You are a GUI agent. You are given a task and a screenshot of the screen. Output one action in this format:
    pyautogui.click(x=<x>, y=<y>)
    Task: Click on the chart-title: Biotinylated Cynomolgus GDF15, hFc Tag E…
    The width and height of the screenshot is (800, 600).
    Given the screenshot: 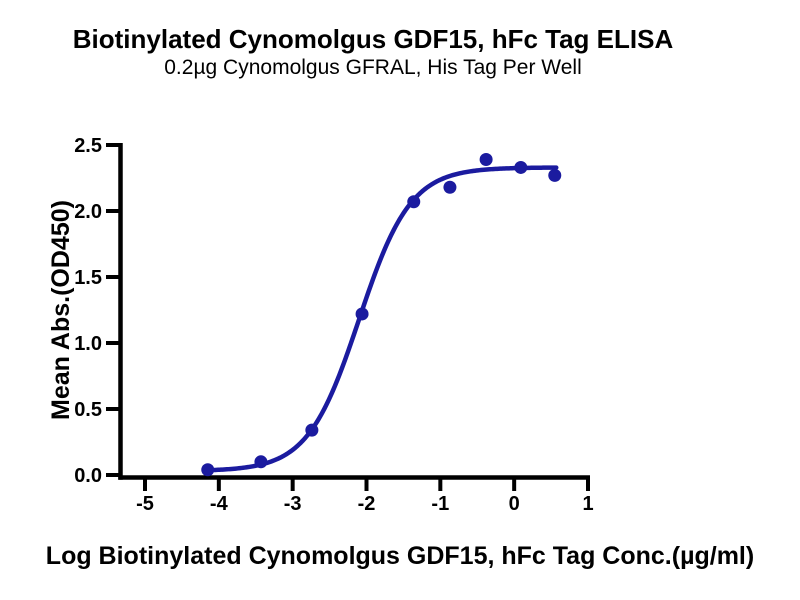 What is the action you would take?
    pyautogui.click(x=373, y=39)
    